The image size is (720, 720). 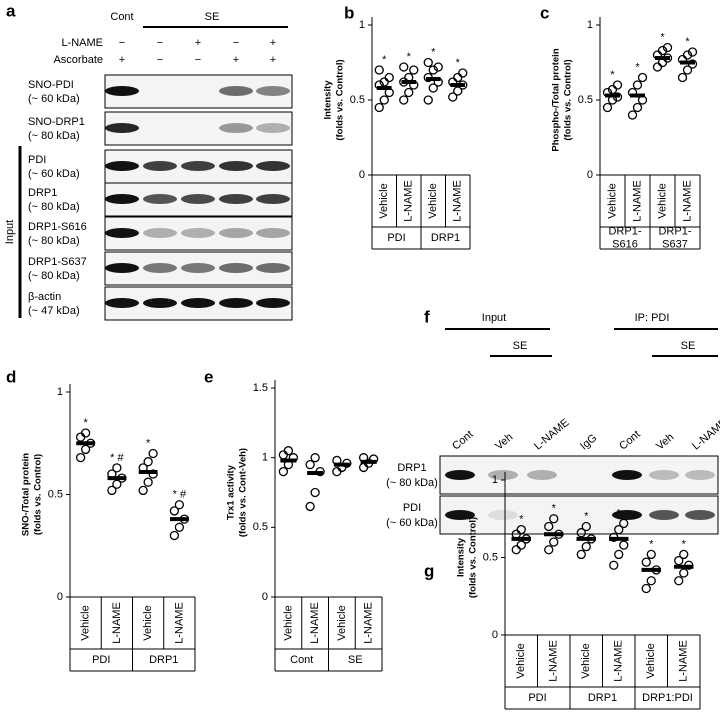 What do you see at coordinates (208, 376) in the screenshot?
I see `panel-label: e` at bounding box center [208, 376].